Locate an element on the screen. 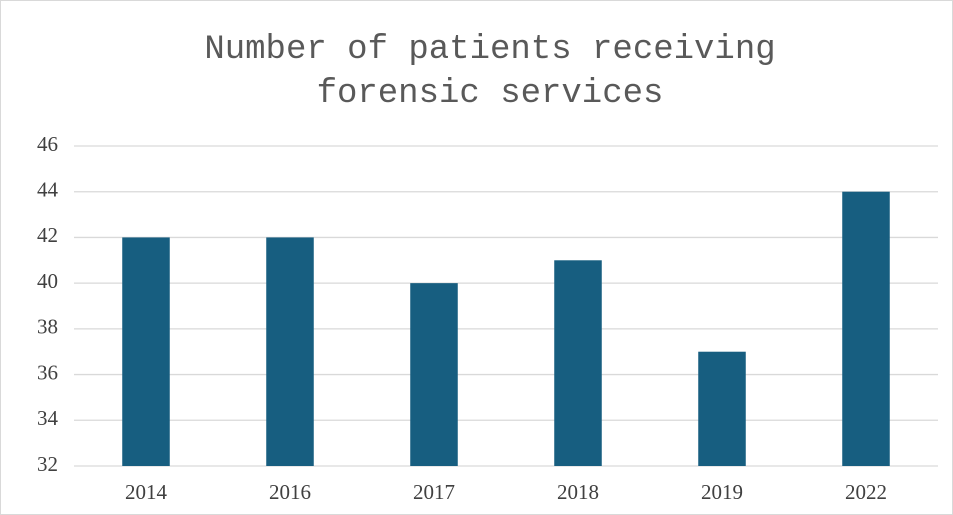 This screenshot has width=953, height=515. y-tick-label: 36 is located at coordinates (47, 372).